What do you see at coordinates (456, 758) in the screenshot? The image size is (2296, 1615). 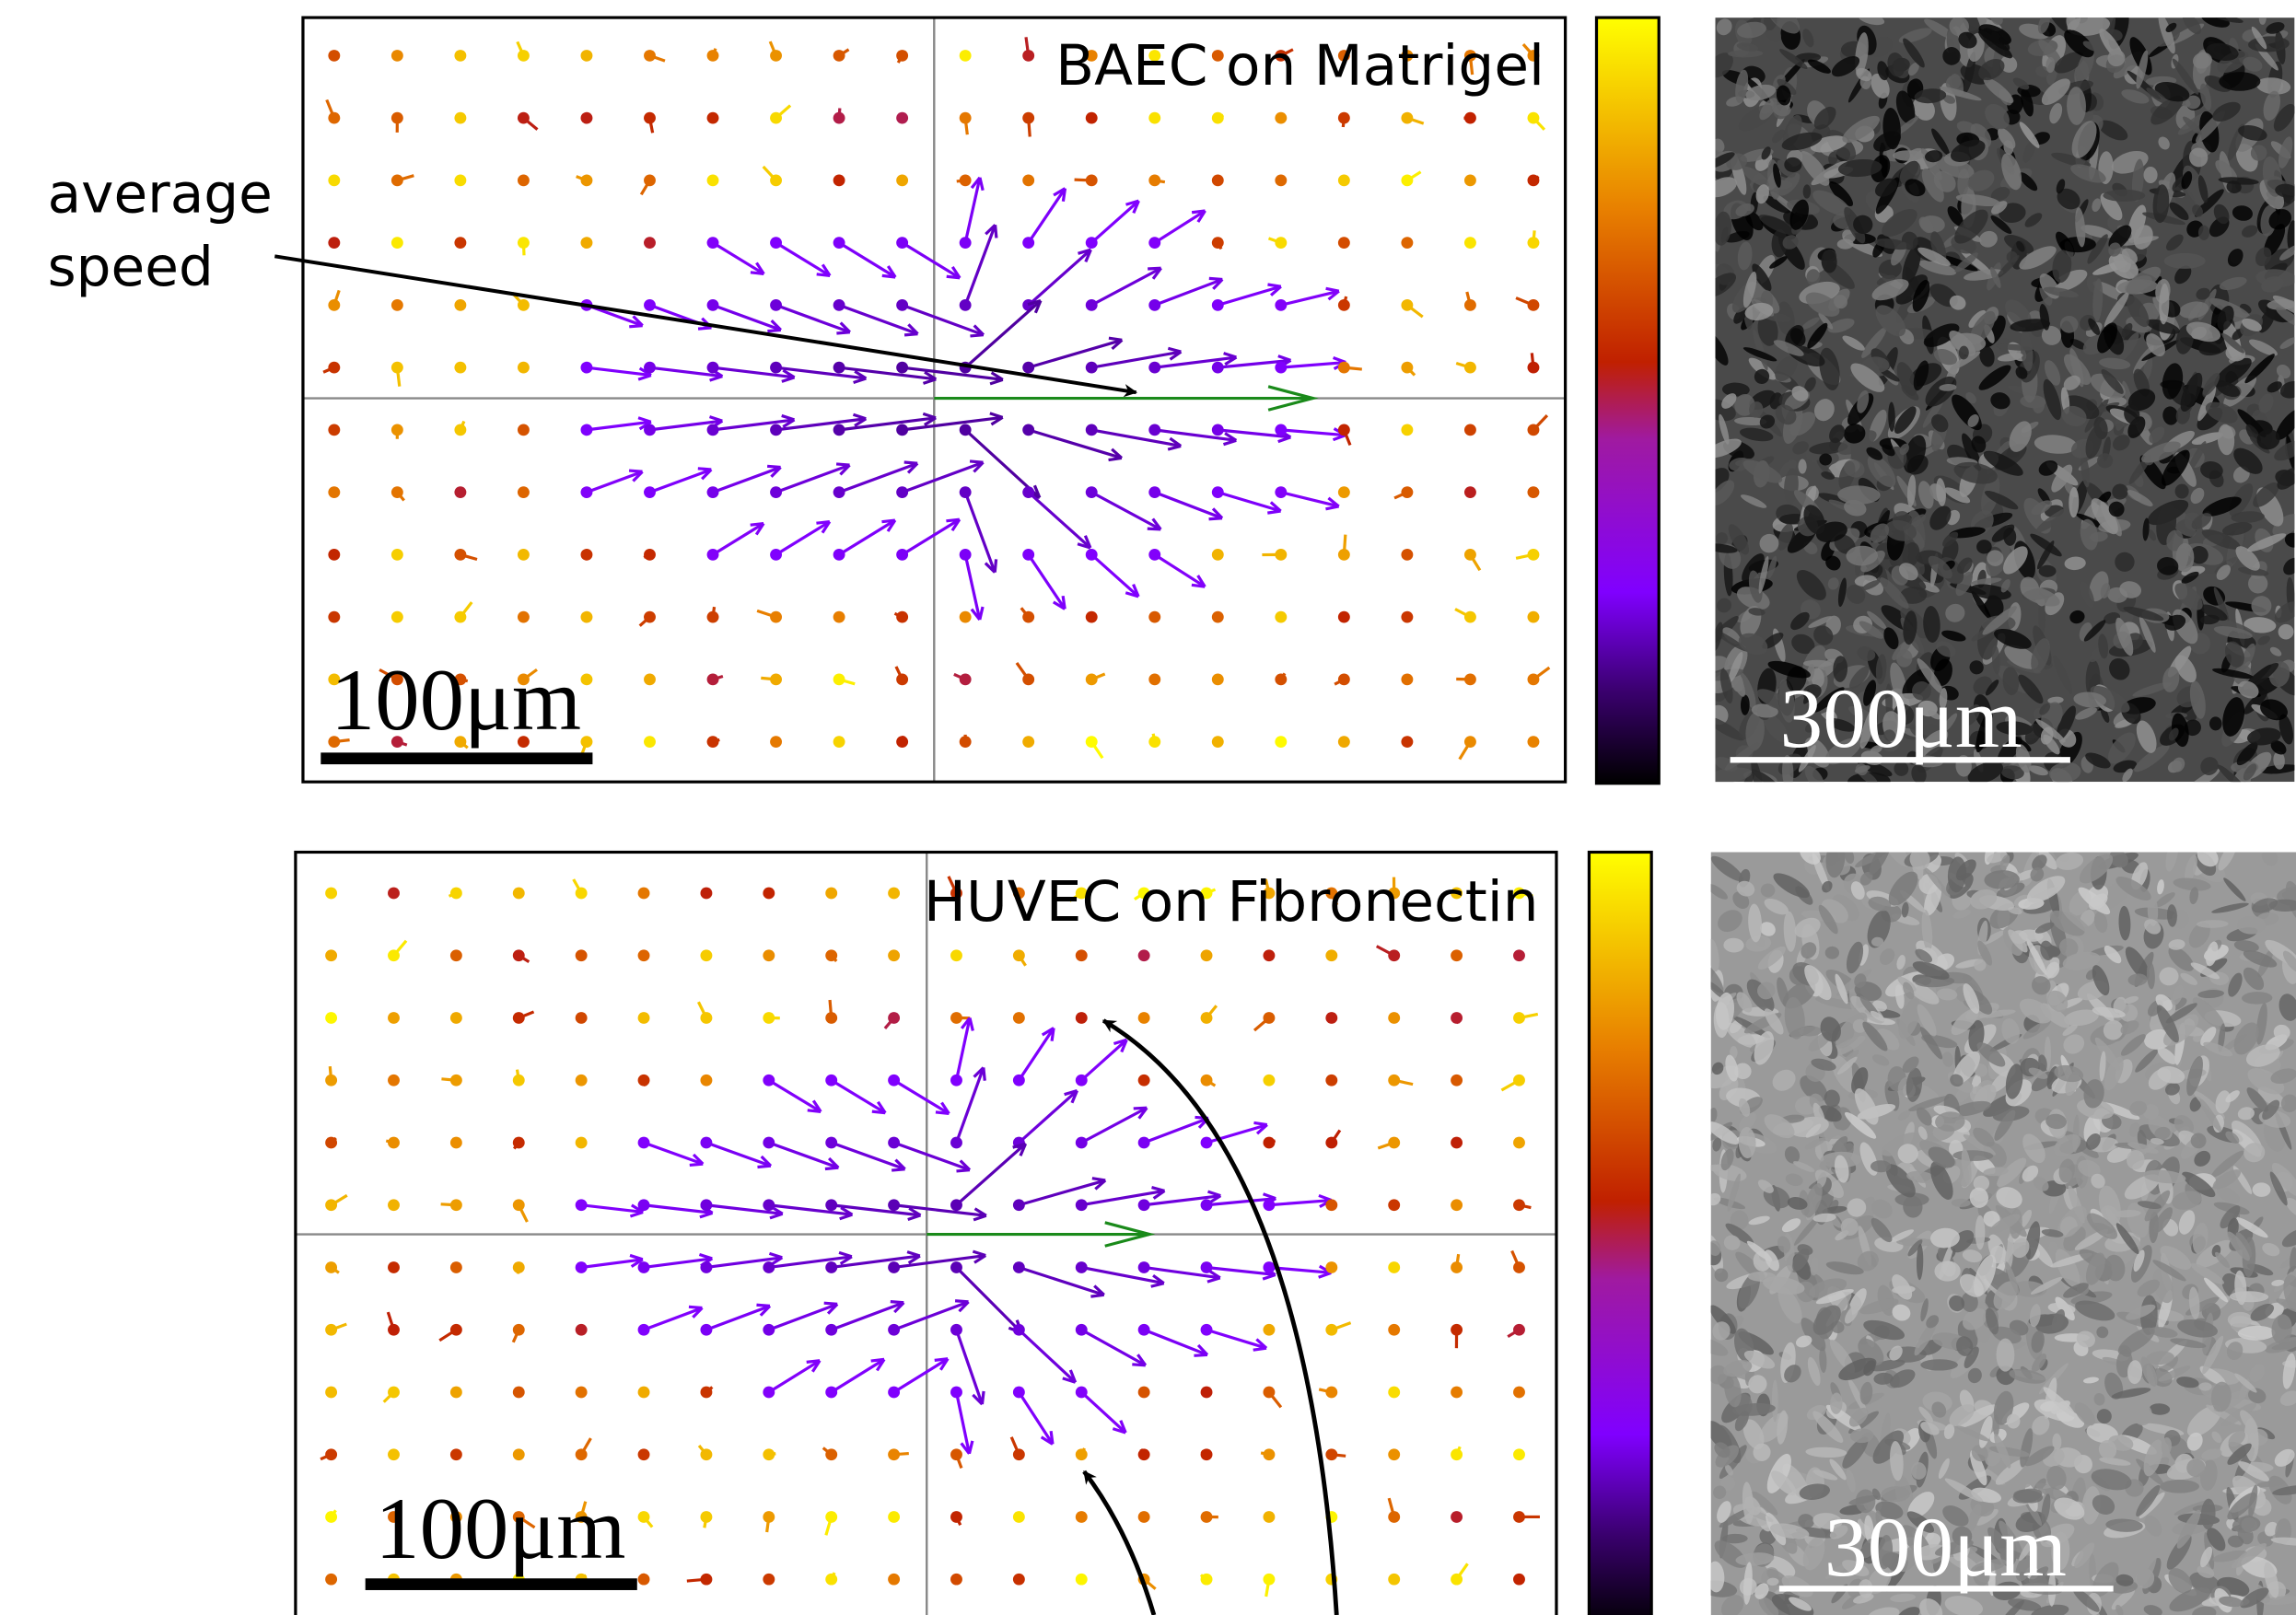 I see `scale-bar` at bounding box center [456, 758].